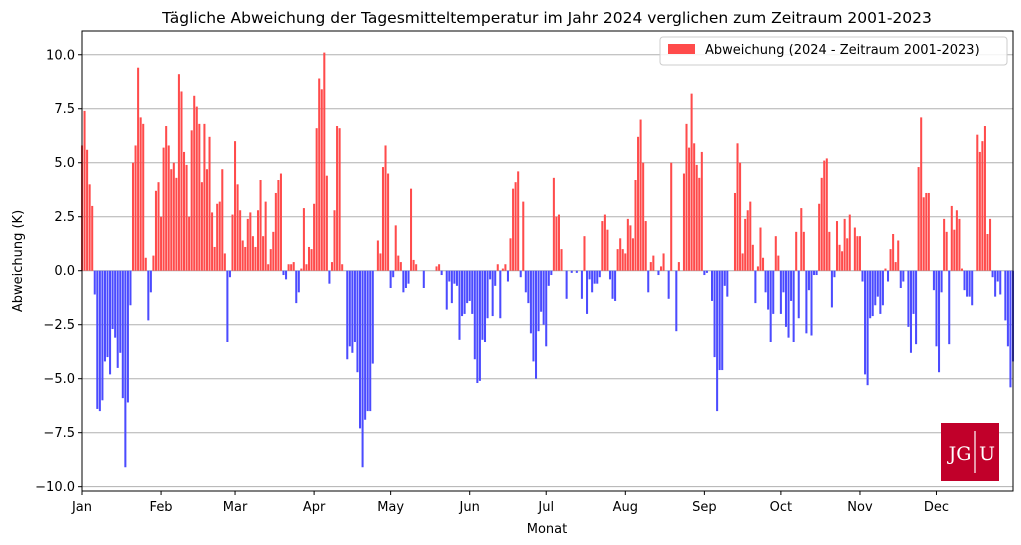 The image size is (1021, 545). What do you see at coordinates (842, 50) in the screenshot?
I see `legend-entry: Abweichung (2024 - Zeitraum 2001-2023)` at bounding box center [842, 50].